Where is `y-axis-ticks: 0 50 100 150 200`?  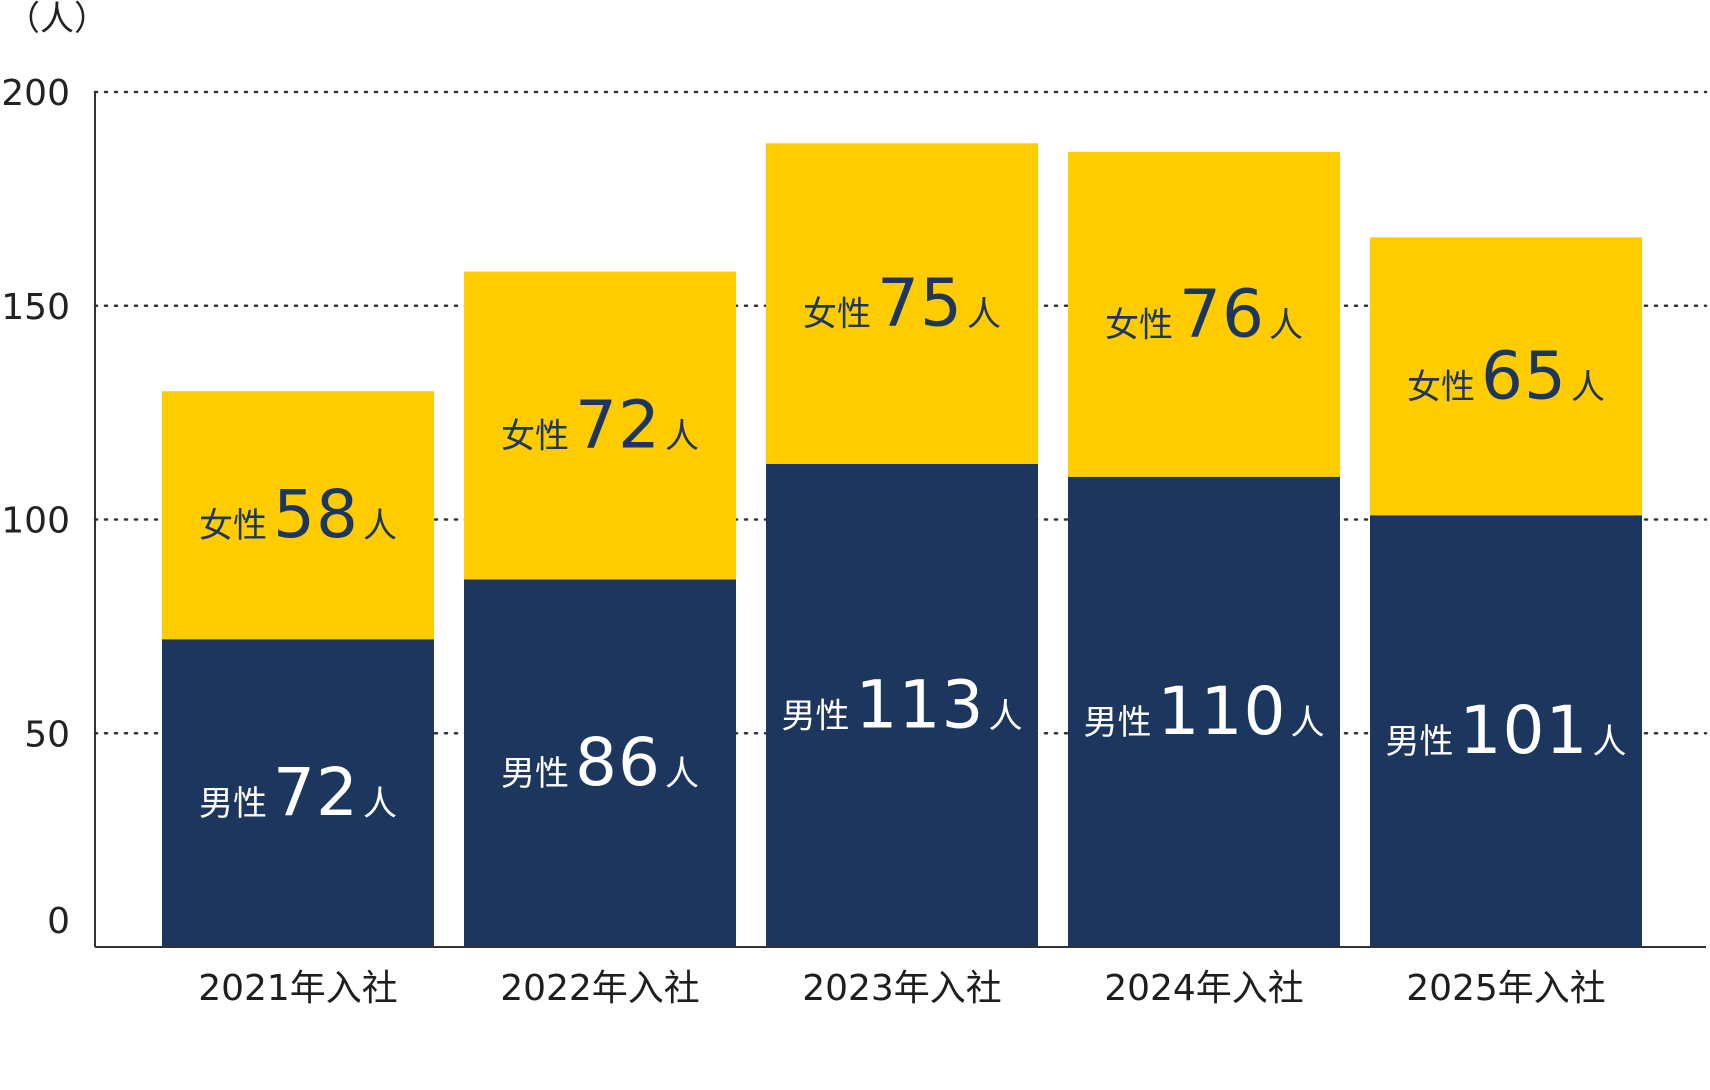 y-axis-ticks: 0 50 100 150 200 is located at coordinates (35, 507).